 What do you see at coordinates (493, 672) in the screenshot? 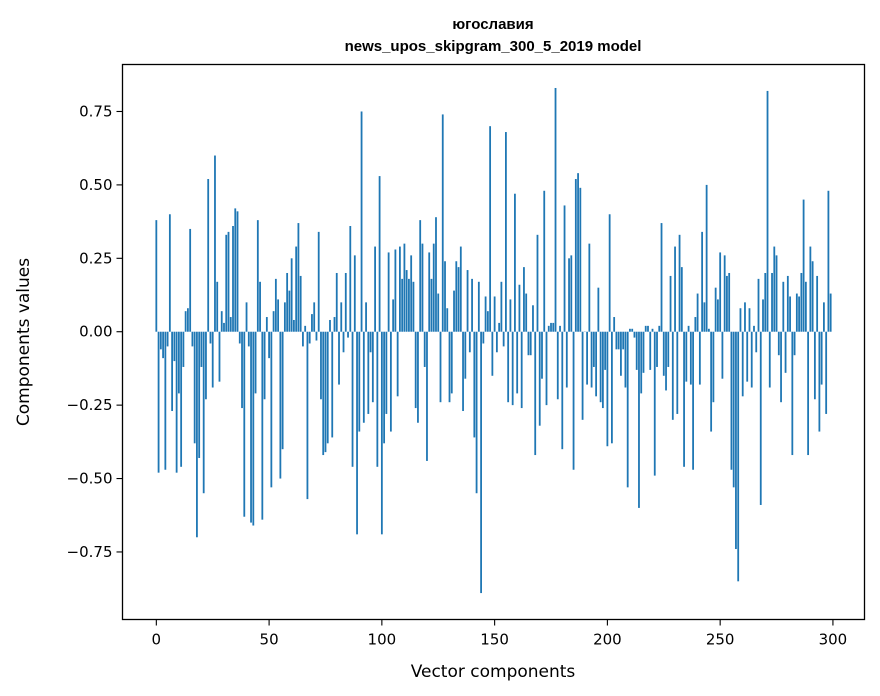
I see `x-axis-label: Vector components` at bounding box center [493, 672].